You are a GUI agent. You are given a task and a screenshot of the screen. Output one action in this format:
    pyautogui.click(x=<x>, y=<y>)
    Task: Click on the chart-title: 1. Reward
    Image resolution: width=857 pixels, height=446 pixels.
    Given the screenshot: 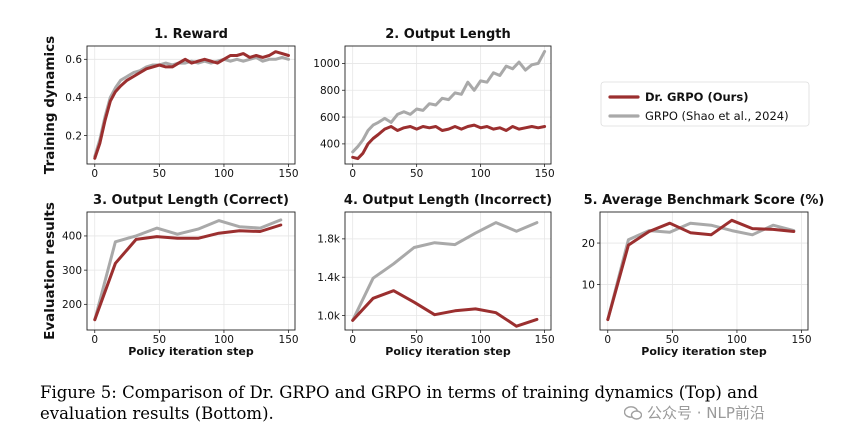 What is the action you would take?
    pyautogui.click(x=191, y=34)
    